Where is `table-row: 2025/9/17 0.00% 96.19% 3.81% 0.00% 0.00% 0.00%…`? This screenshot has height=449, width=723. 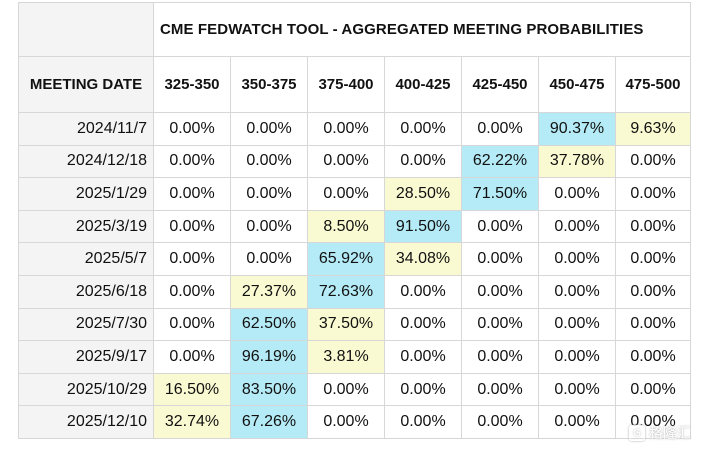
table-row: 2025/9/17 0.00% 96.19% 3.81% 0.00% 0.00% 0.00%… is located at coordinates (354, 357).